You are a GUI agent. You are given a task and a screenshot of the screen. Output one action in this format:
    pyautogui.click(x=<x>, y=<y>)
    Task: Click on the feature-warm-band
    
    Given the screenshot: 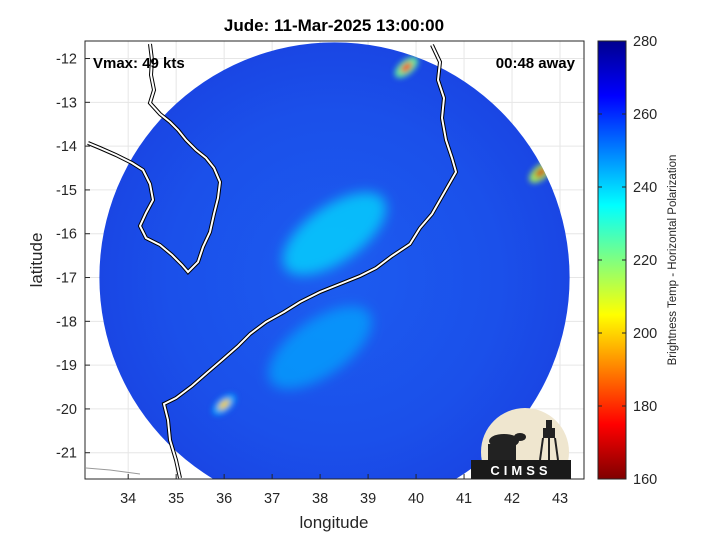 What is the action you would take?
    pyautogui.click(x=320, y=347)
    